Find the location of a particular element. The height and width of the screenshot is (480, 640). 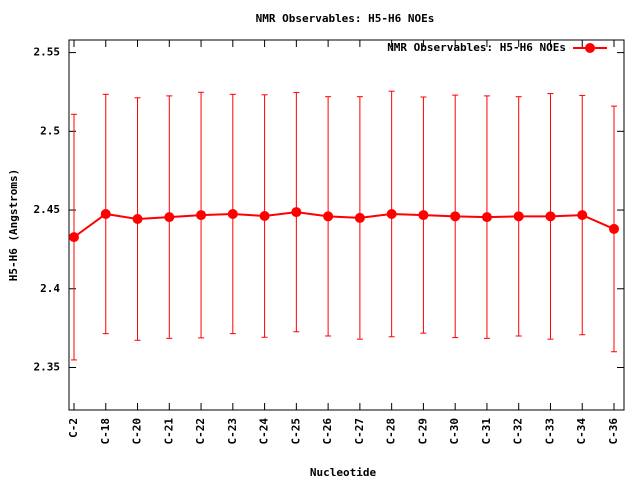

legend-marker is located at coordinates (590, 48).